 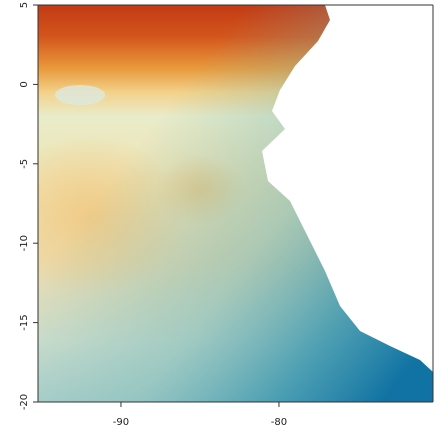 What do you see at coordinates (24, 243) in the screenshot?
I see `y-tick-label: -10` at bounding box center [24, 243].